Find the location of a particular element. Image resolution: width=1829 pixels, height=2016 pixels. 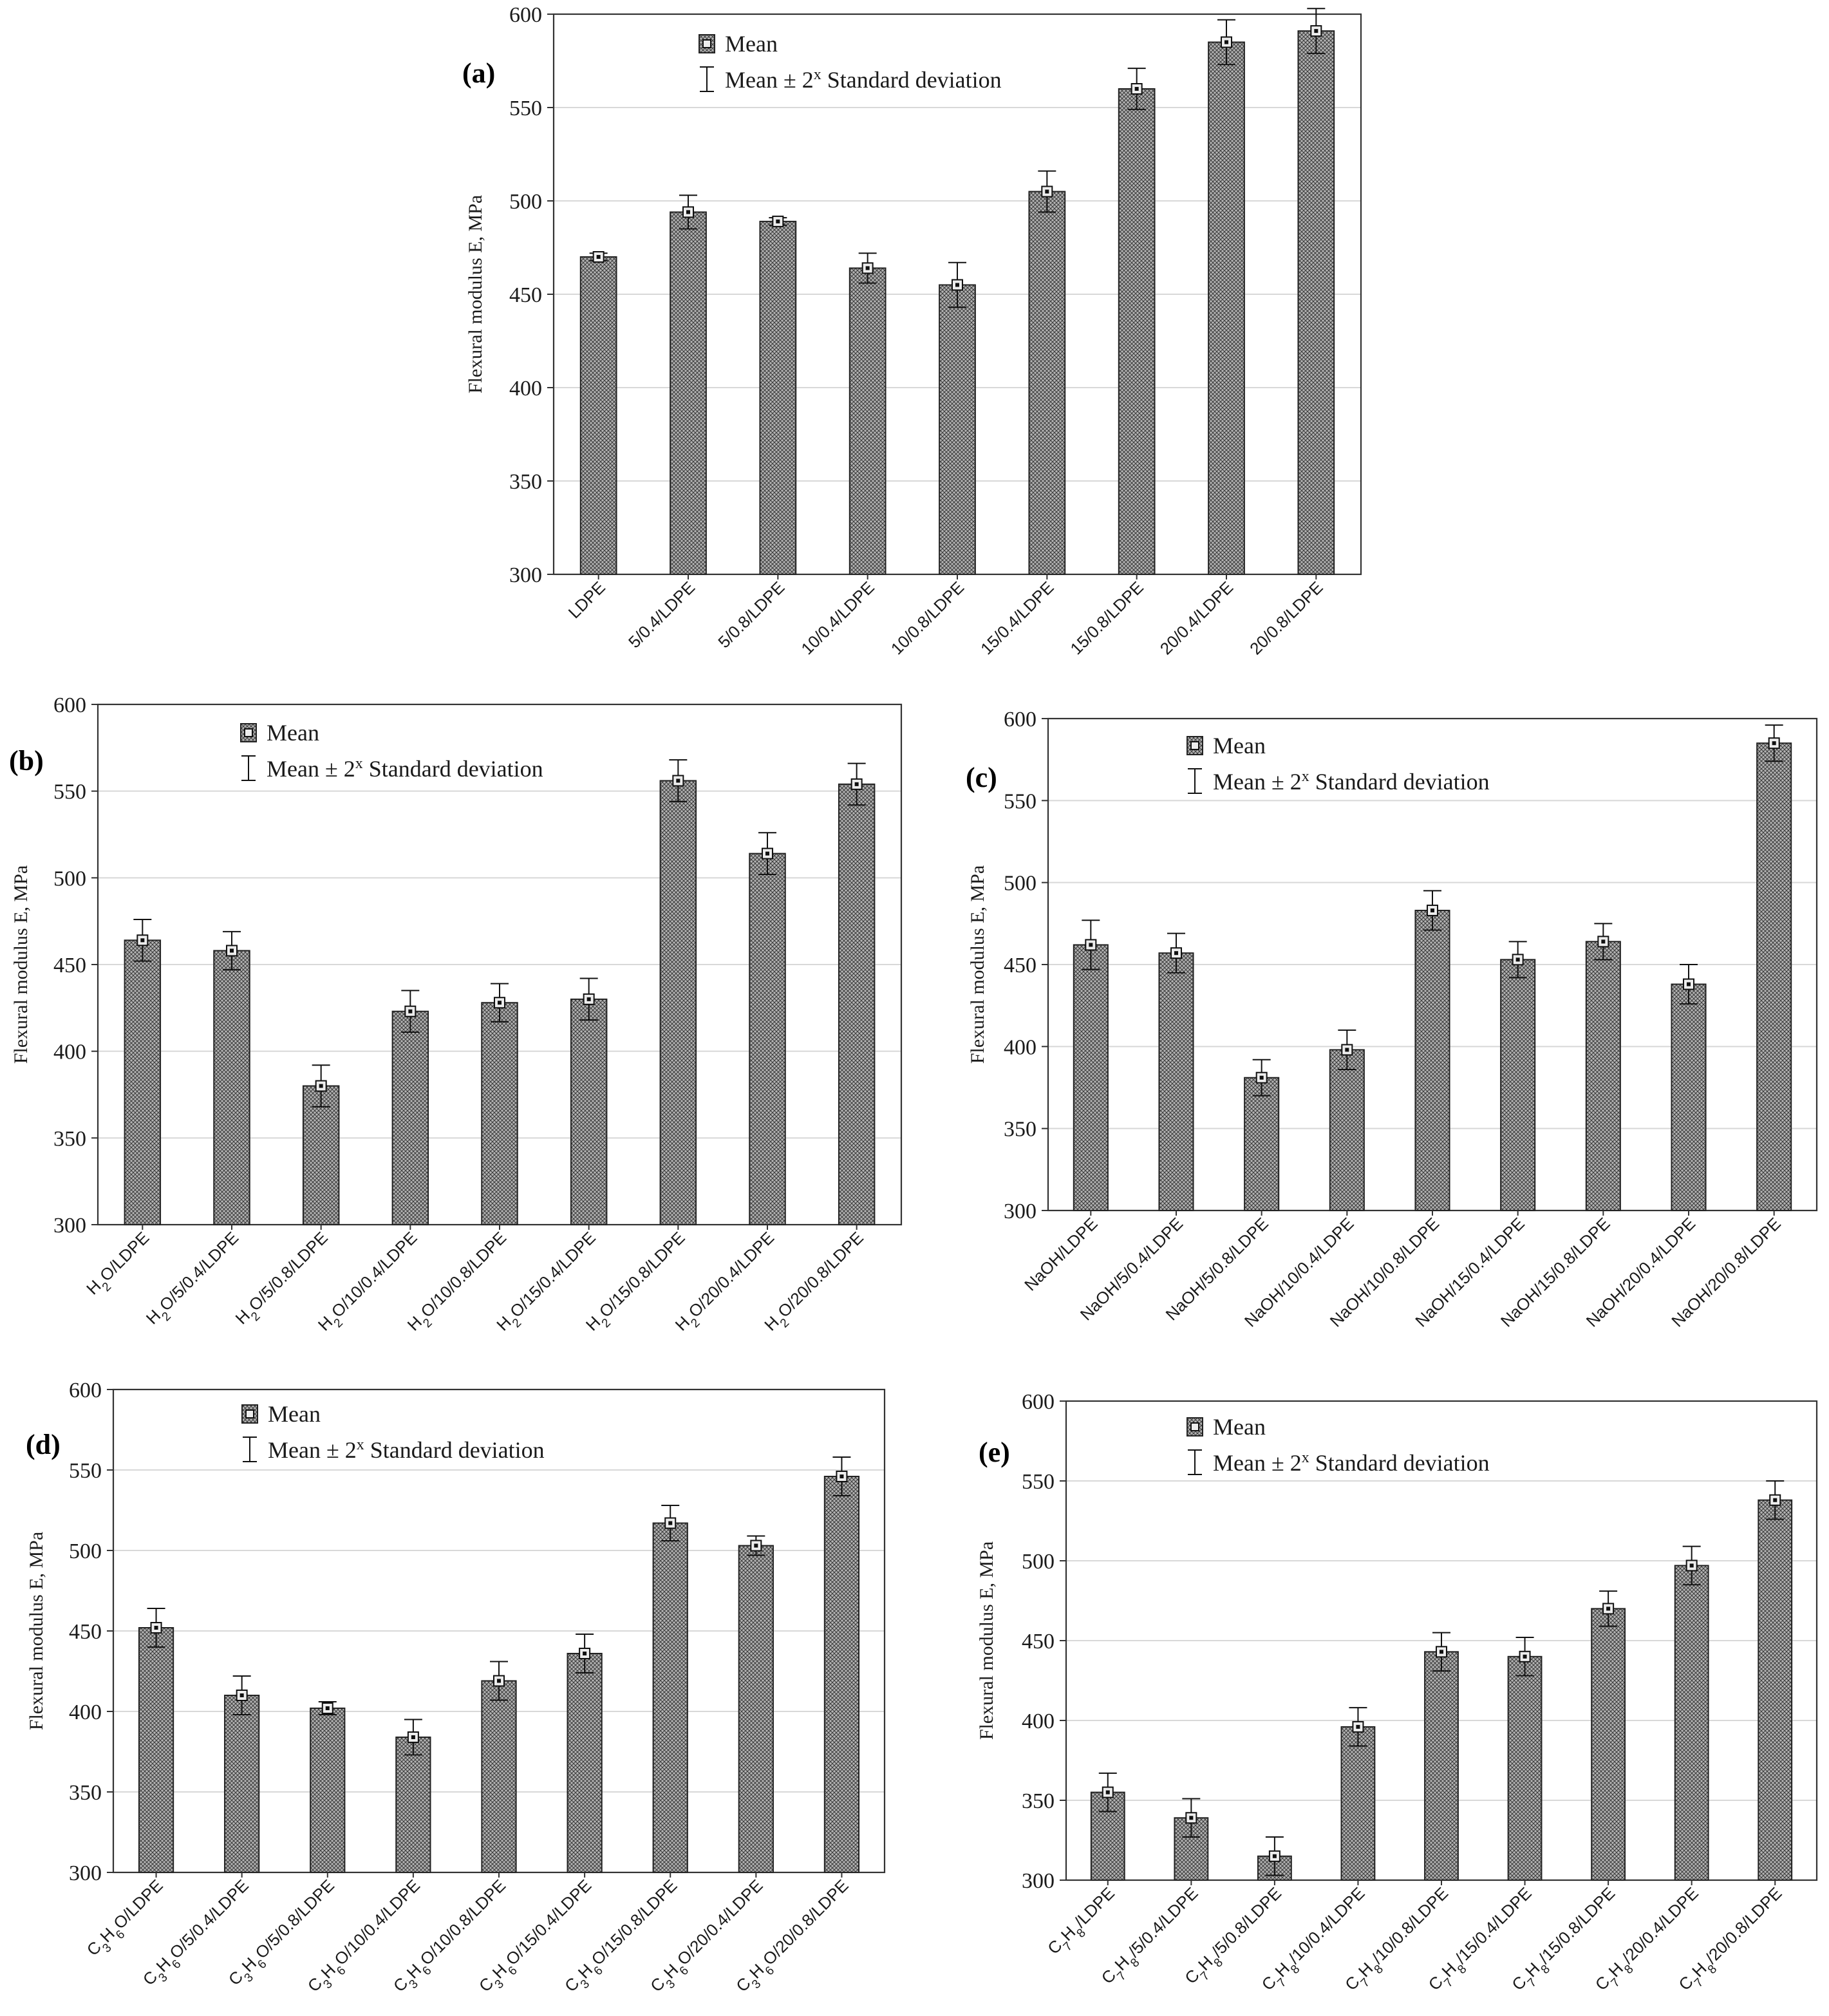

panel-label: (e) is located at coordinates (995, 1452).